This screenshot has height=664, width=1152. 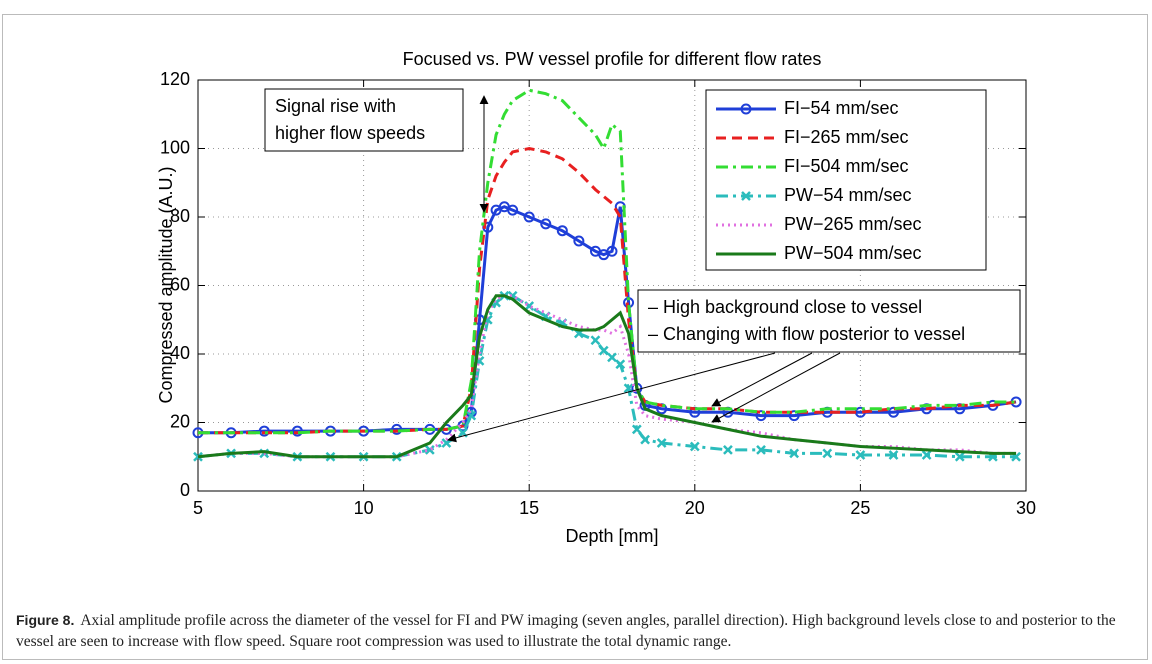 What do you see at coordinates (853, 224) in the screenshot?
I see `legend-label: PW−265 mm/sec` at bounding box center [853, 224].